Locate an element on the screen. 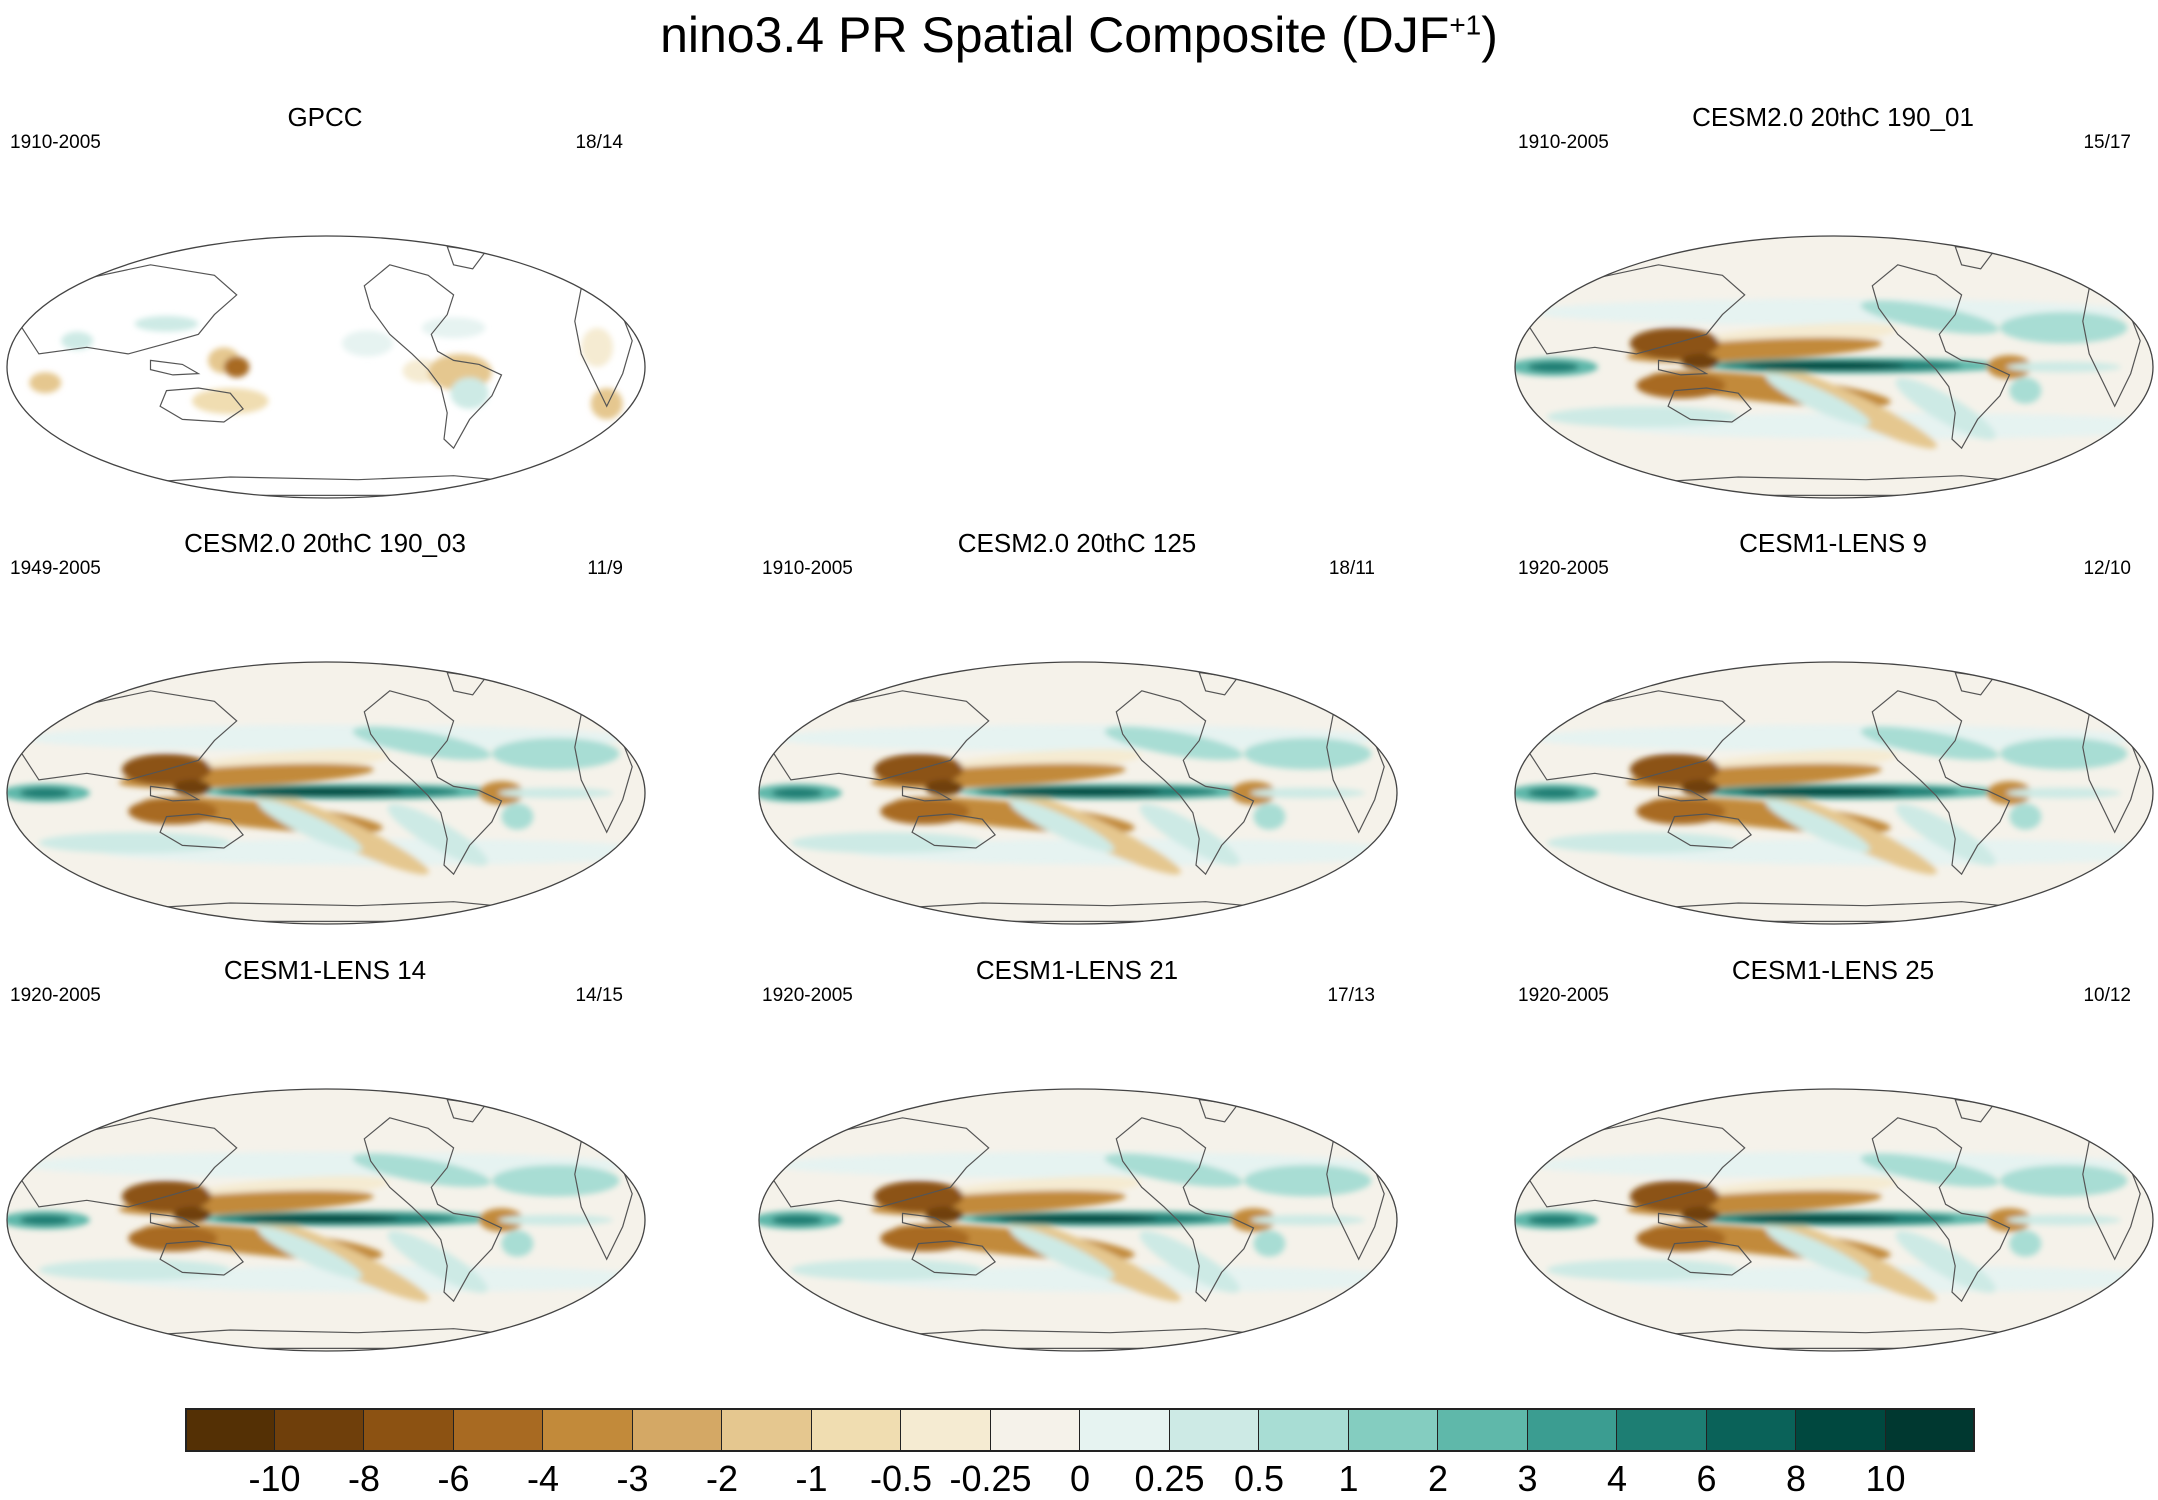 The width and height of the screenshot is (2158, 1500). colorbar is located at coordinates (1080, 1430).